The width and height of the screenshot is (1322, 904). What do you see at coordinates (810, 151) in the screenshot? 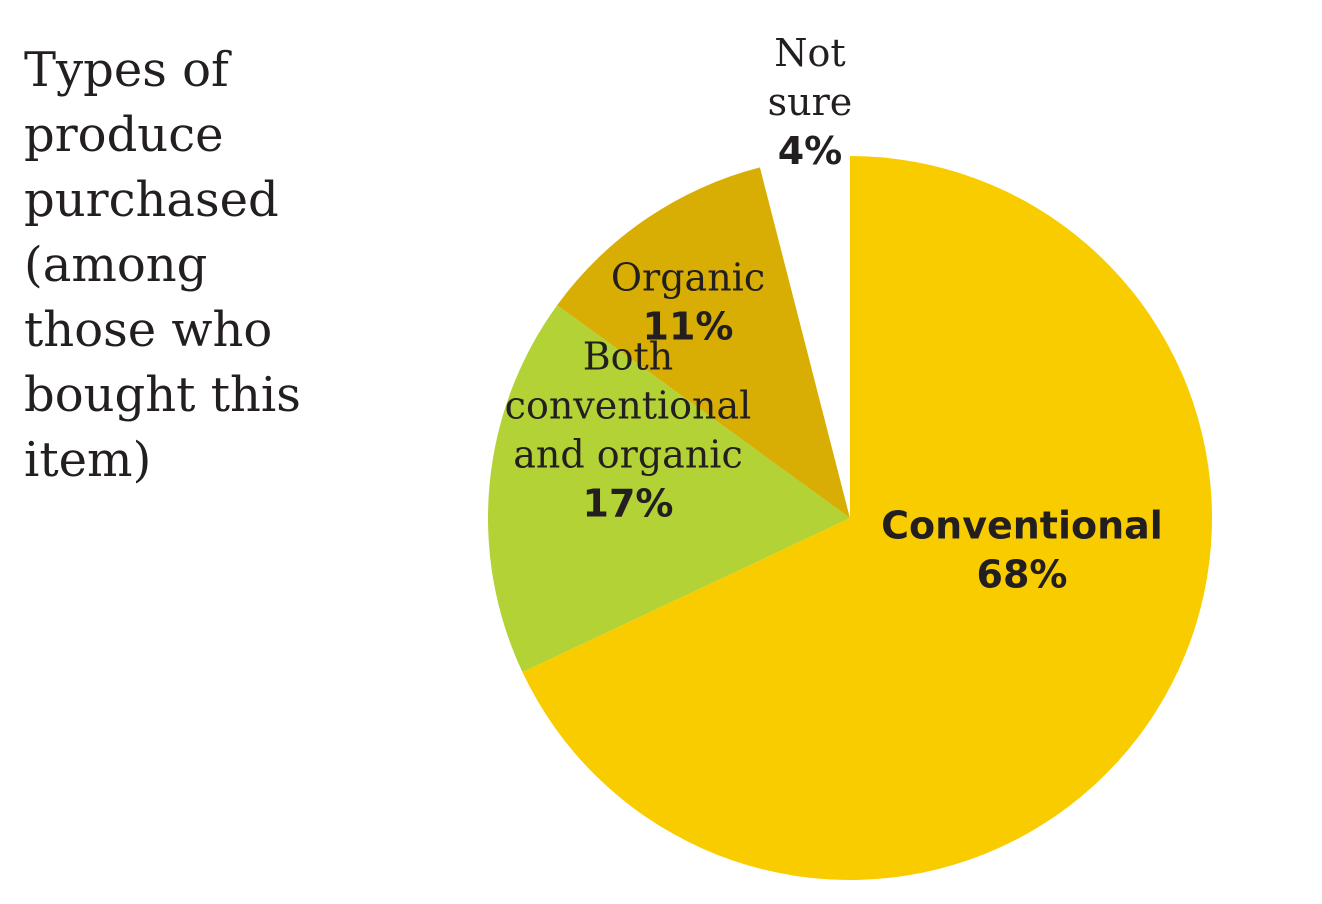
I see `slice-value-not-sure: 4%` at bounding box center [810, 151].